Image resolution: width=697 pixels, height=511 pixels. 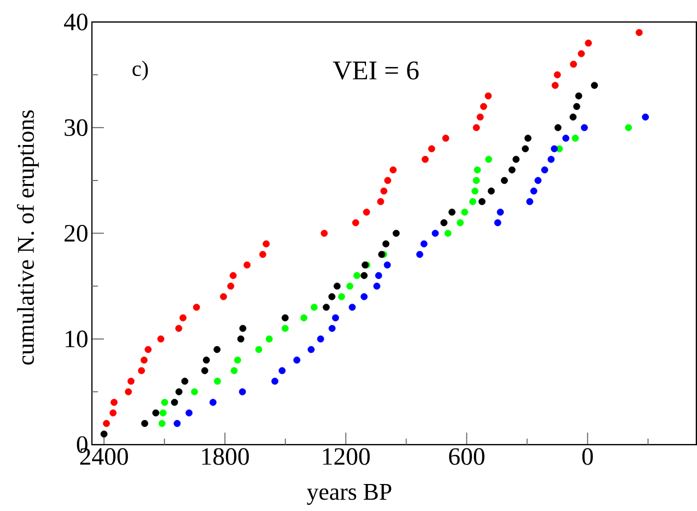 What do you see at coordinates (587, 457) in the screenshot?
I see `x-tick-label: 0` at bounding box center [587, 457].